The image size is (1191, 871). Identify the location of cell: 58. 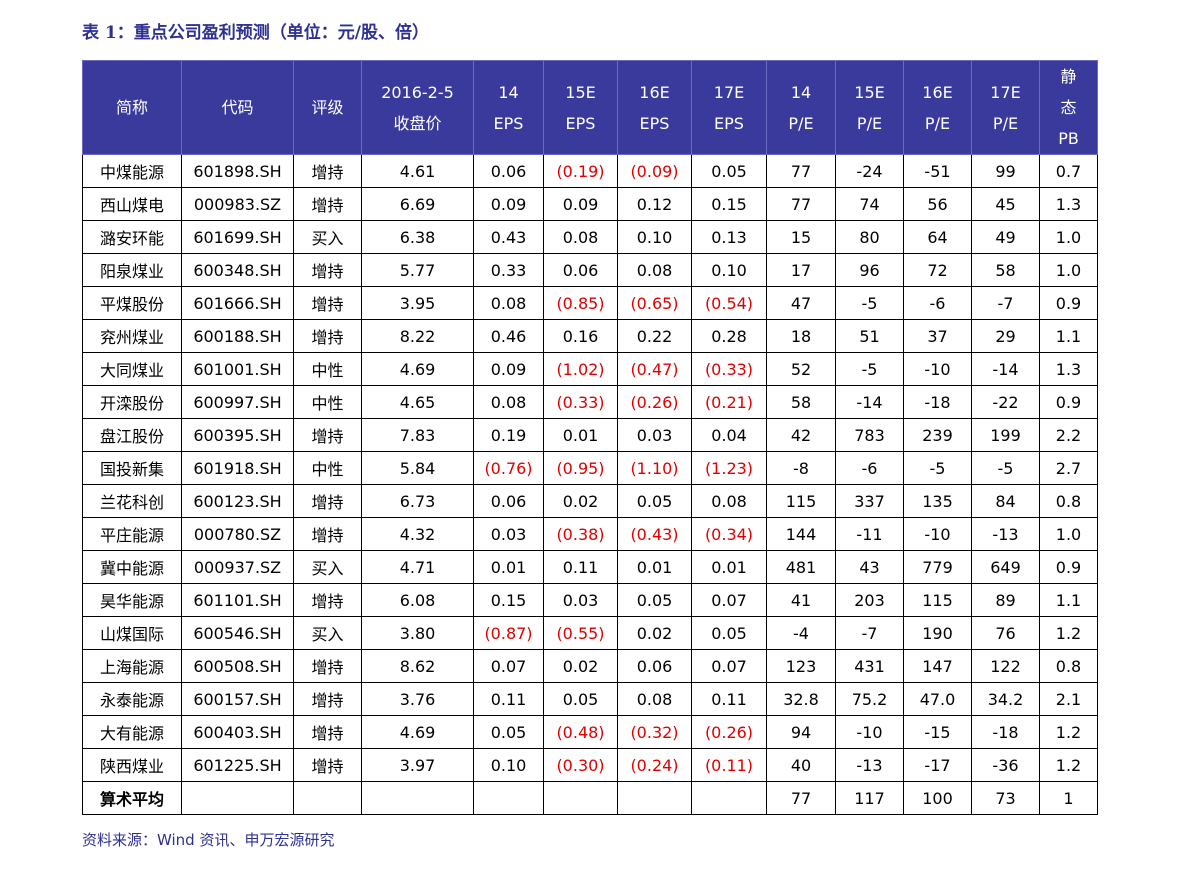
(1005, 270).